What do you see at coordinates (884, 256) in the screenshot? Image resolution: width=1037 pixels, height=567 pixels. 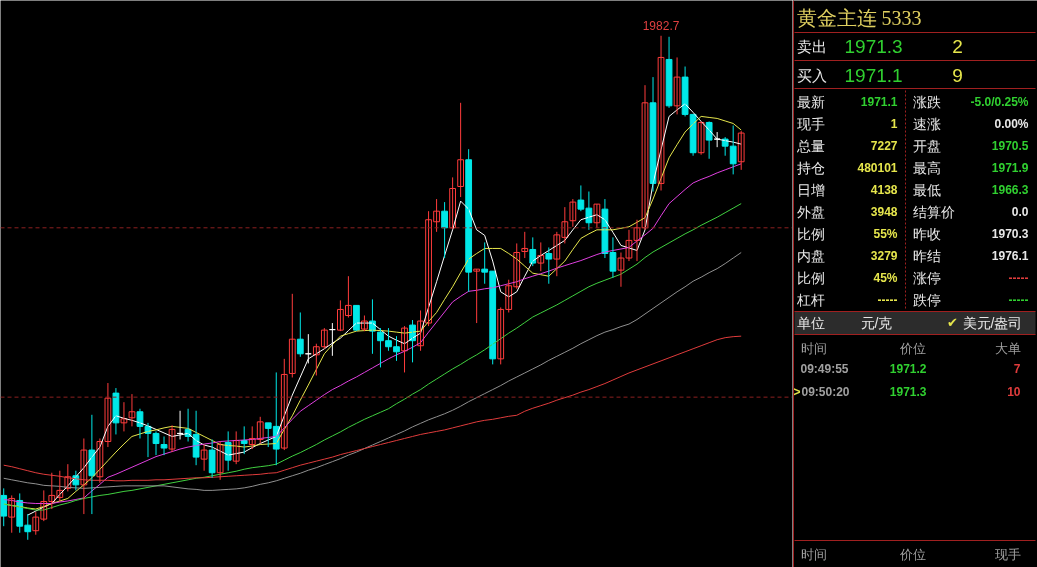 I see `text: 3279` at bounding box center [884, 256].